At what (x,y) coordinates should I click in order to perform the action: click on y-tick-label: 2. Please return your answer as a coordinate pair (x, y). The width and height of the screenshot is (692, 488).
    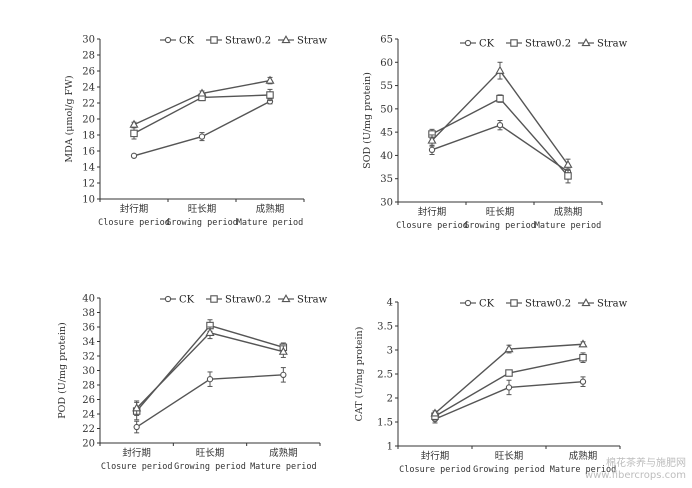
    Looking at the image, I should click on (390, 399).